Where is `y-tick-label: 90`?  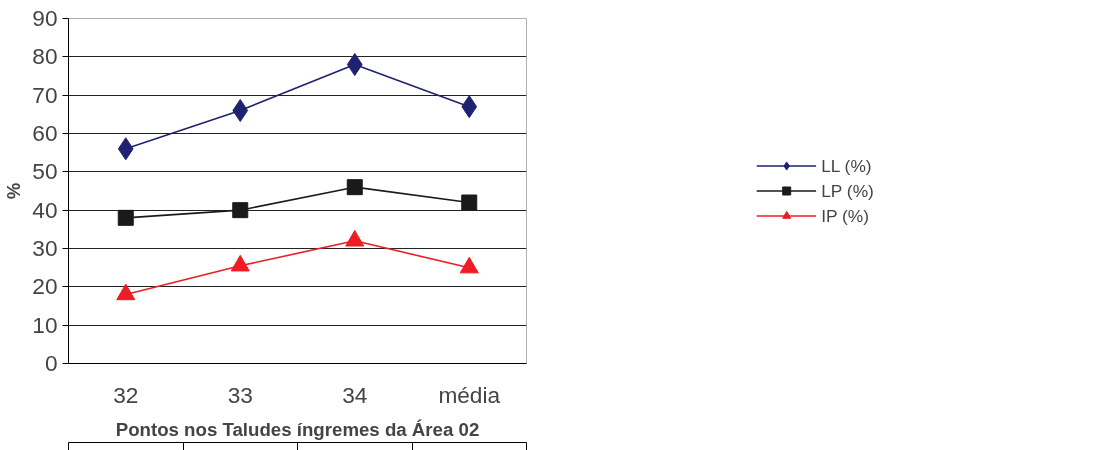 y-tick-label: 90 is located at coordinates (45, 18).